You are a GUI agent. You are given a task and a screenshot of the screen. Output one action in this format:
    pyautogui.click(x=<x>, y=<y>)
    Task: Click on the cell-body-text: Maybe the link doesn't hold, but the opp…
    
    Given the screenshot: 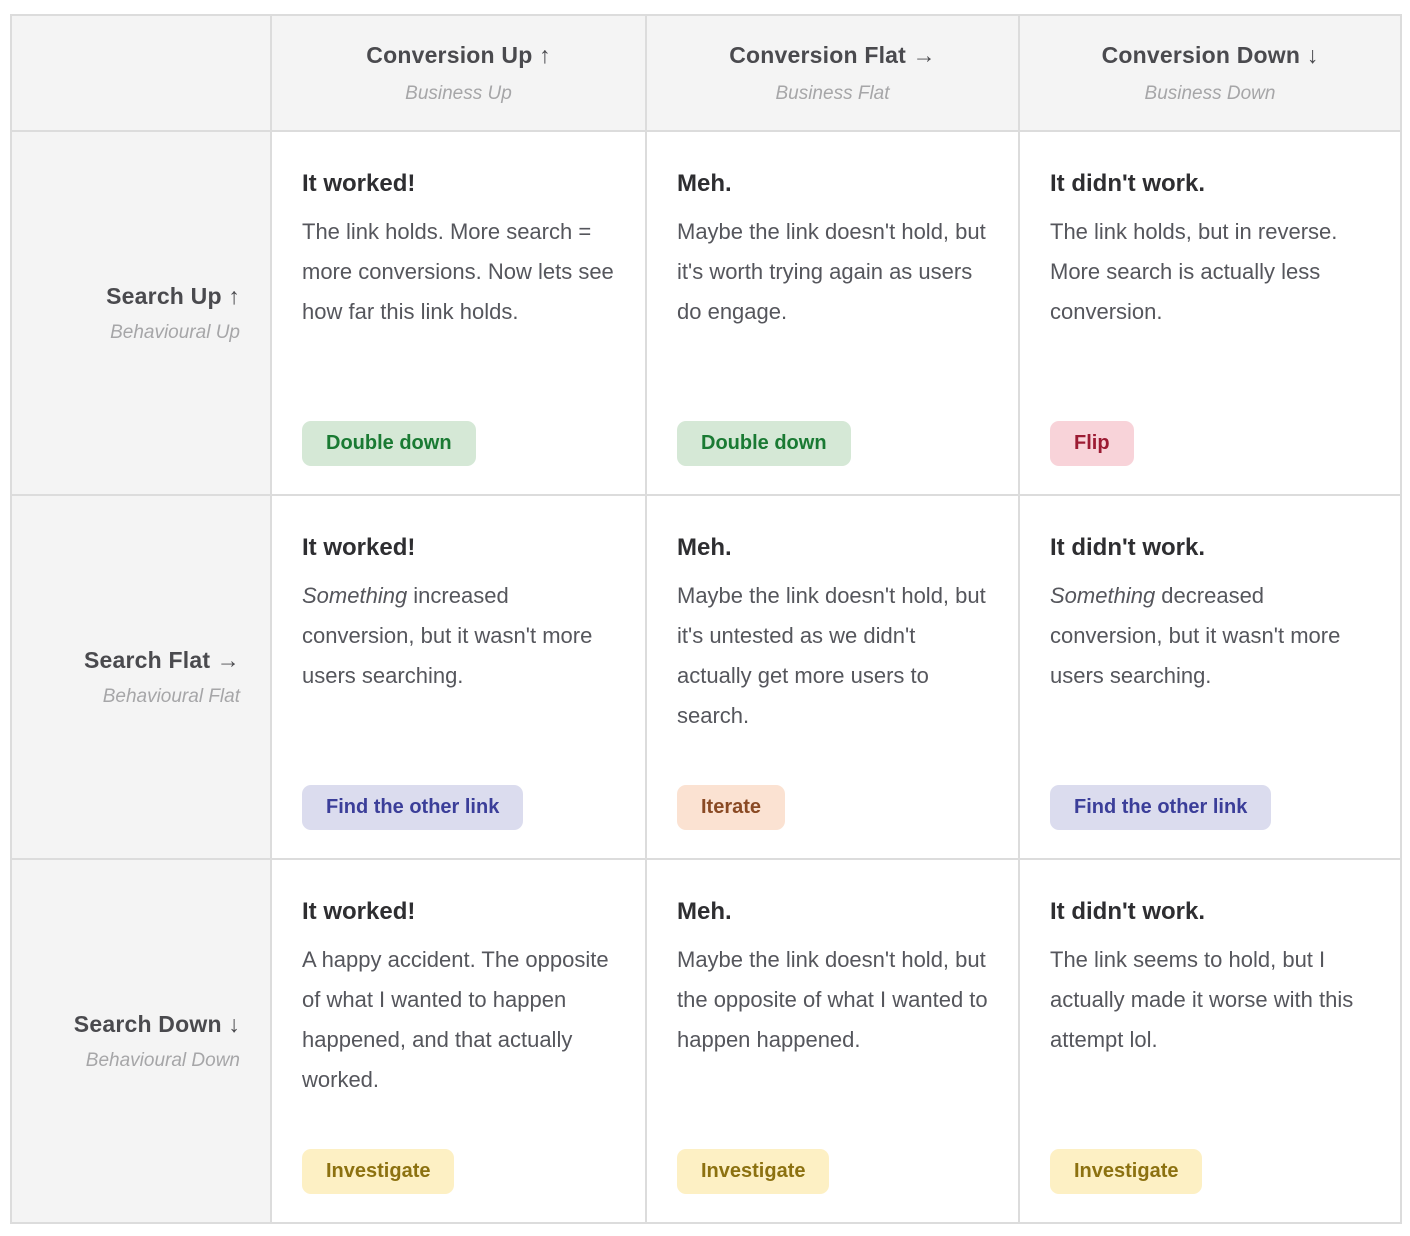 What is the action you would take?
    pyautogui.click(x=832, y=999)
    